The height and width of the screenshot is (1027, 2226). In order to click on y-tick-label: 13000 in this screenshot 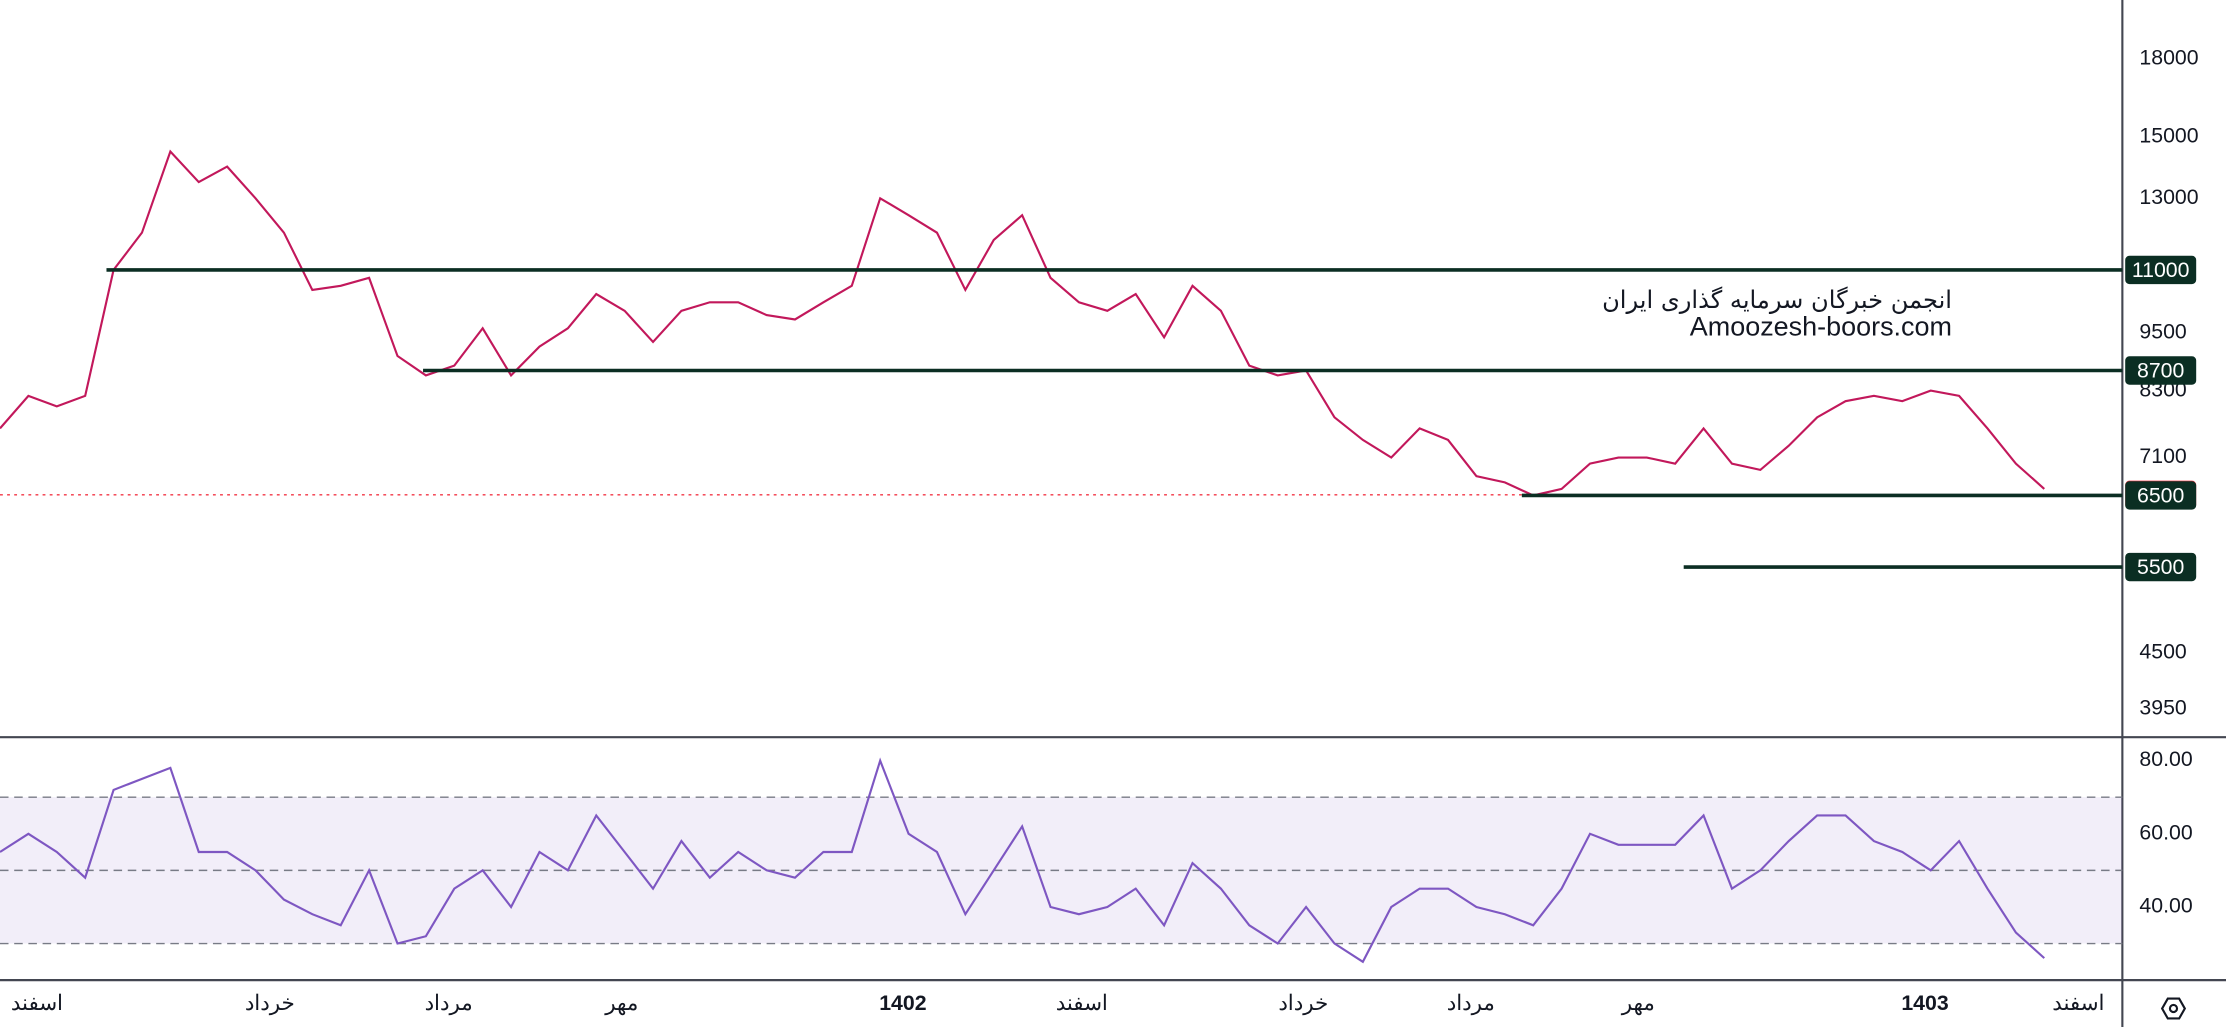, I will do `click(2168, 197)`.